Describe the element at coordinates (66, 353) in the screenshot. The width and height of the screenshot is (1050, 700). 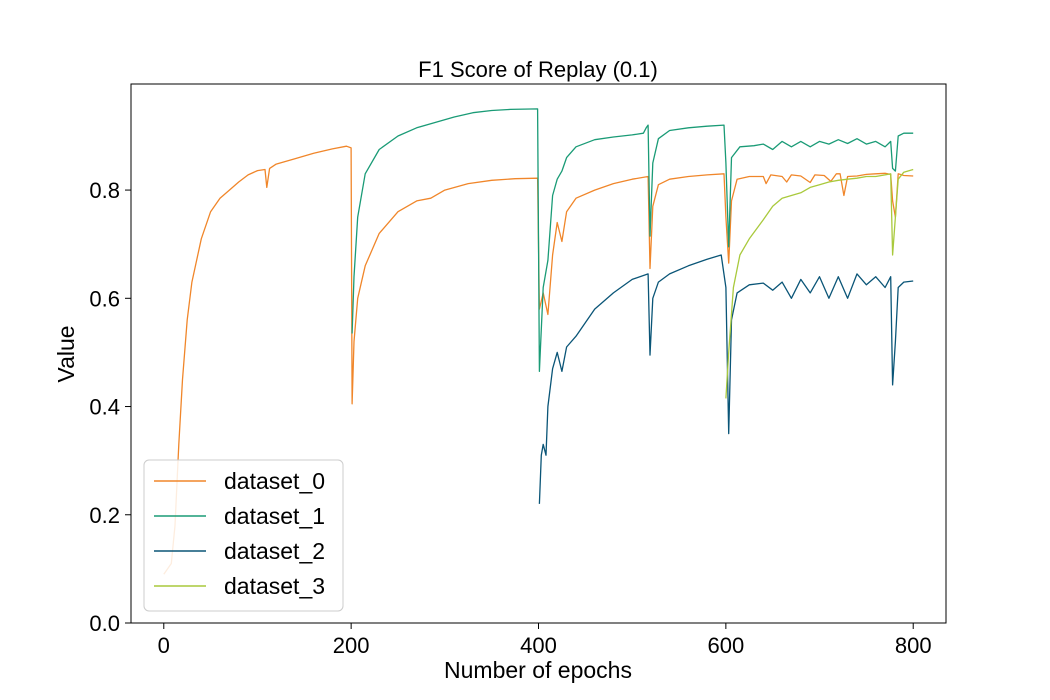
I see `y-axis-label: Value` at that location.